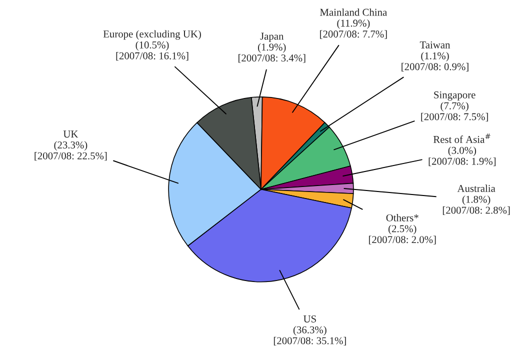 The image size is (522, 357). I want to click on slice-label: Mainland China, so click(353, 12).